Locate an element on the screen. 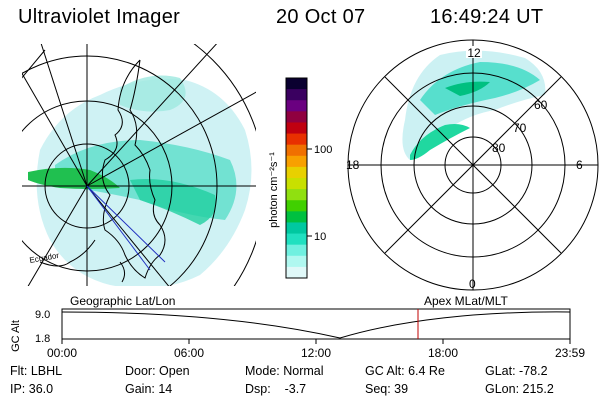  footer-glat: GLat: -78.2 is located at coordinates (516, 371).